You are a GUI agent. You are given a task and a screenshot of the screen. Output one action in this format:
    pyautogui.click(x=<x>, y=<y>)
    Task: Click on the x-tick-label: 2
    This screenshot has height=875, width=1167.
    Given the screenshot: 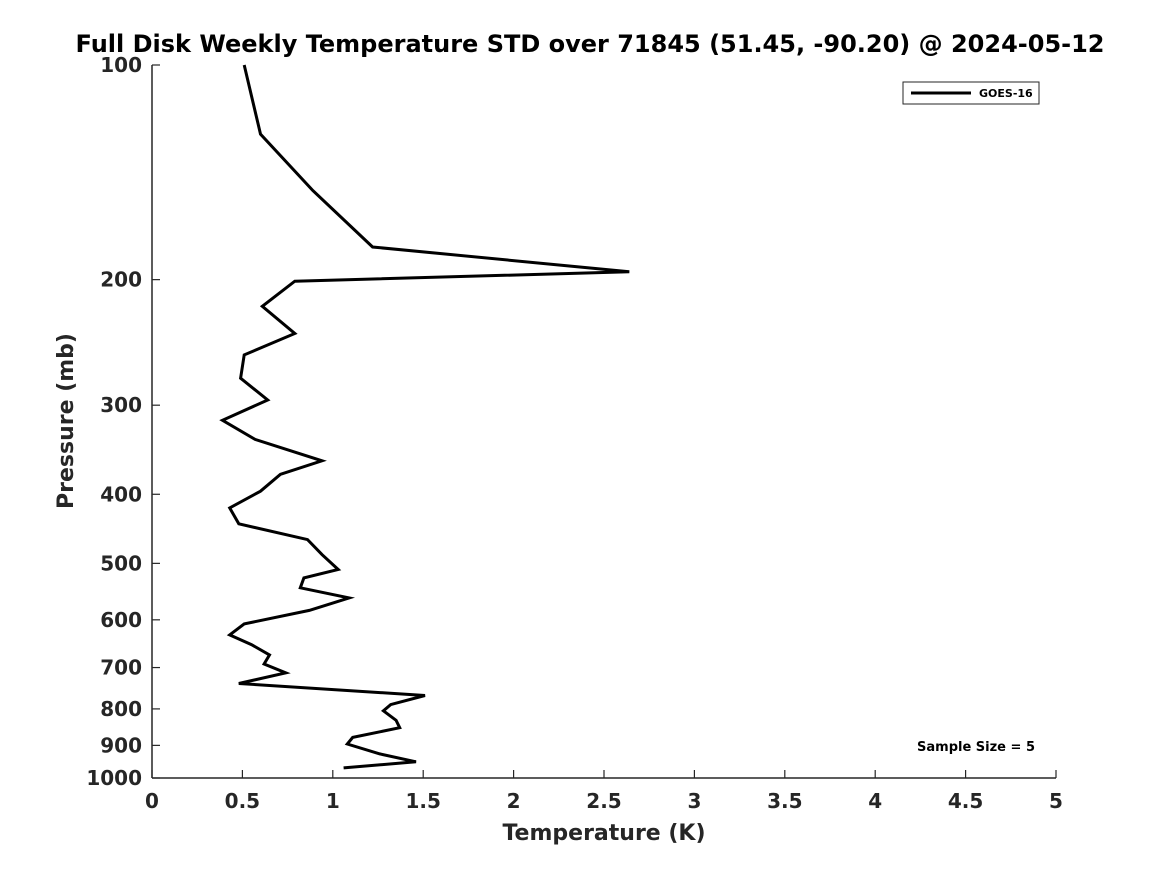 What is the action you would take?
    pyautogui.click(x=514, y=801)
    